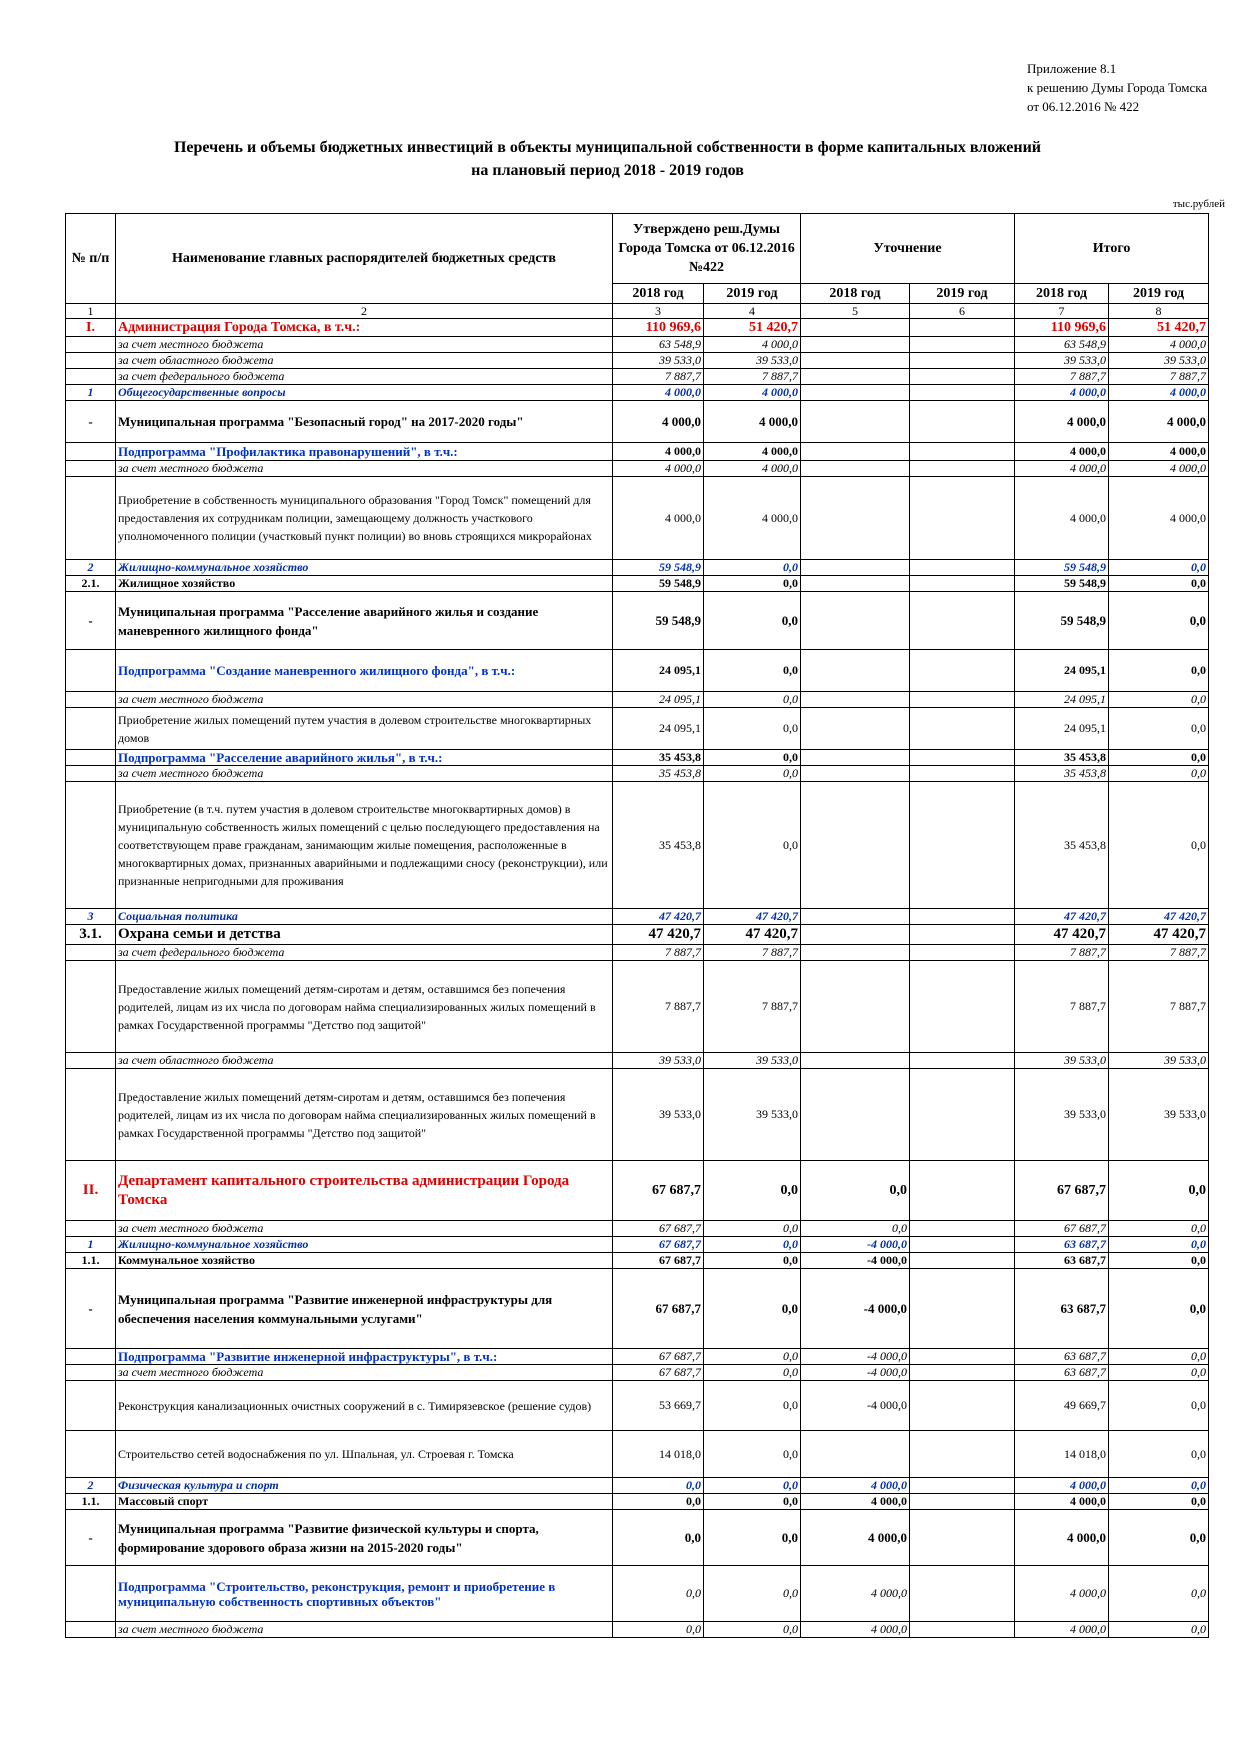 Image resolution: width=1240 pixels, height=1754 pixels. I want to click on row-name: Общегосударственные вопросы, so click(364, 392).